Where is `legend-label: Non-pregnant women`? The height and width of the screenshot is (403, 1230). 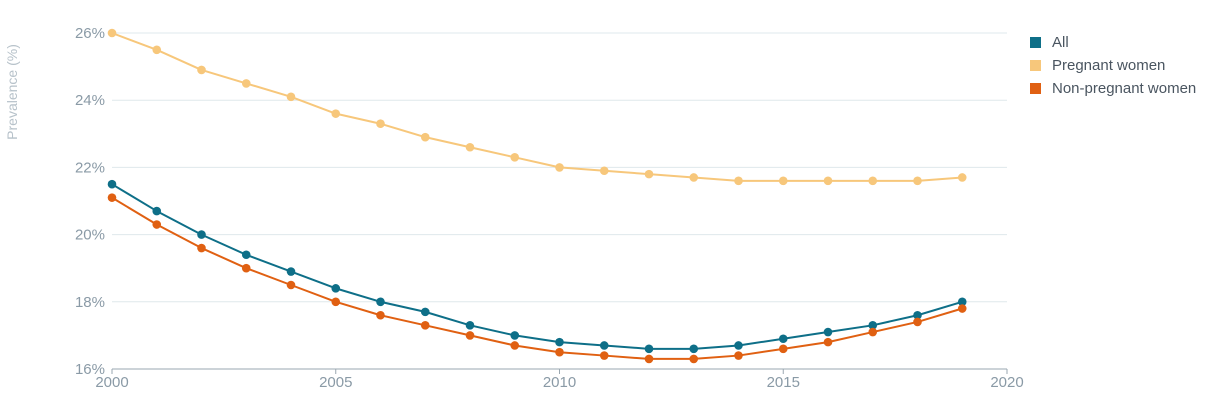 legend-label: Non-pregnant women is located at coordinates (1124, 88).